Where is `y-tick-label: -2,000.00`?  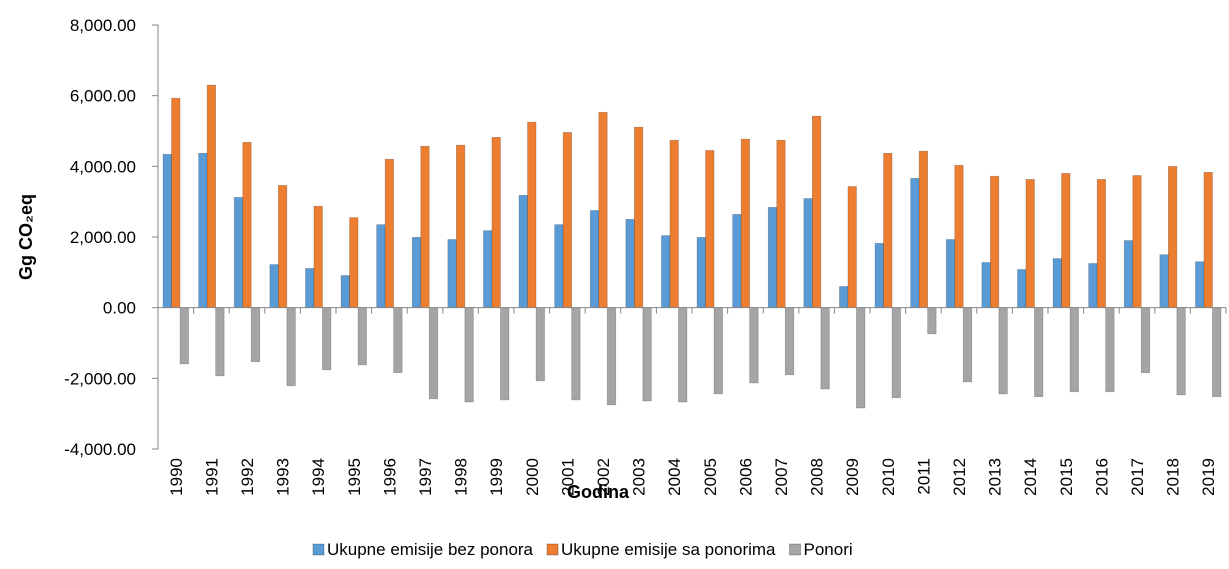
y-tick-label: -2,000.00 is located at coordinates (100, 378).